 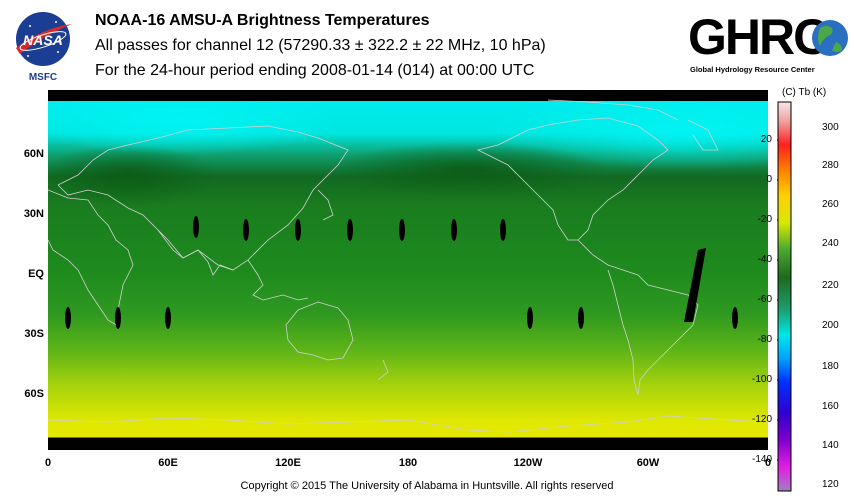 What do you see at coordinates (34, 334) in the screenshot?
I see `lat-label-30s: 30S` at bounding box center [34, 334].